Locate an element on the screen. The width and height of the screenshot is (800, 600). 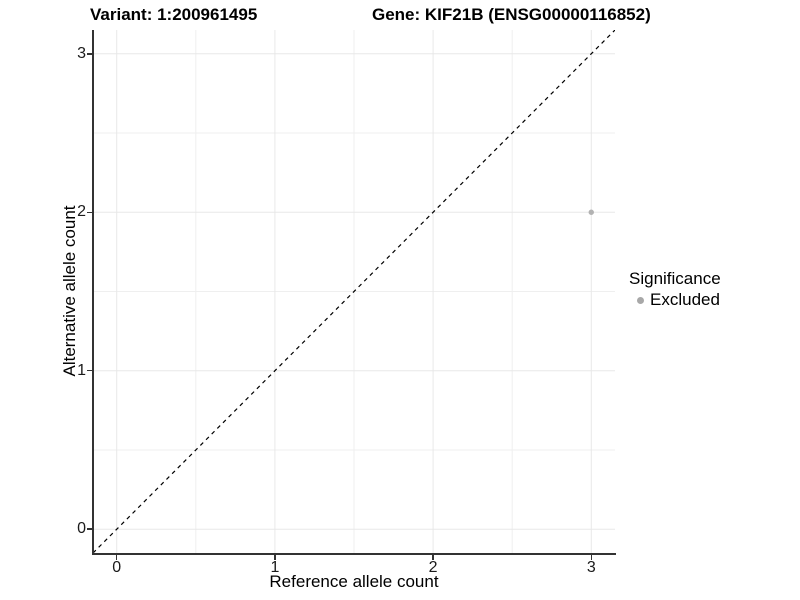
legend: Significance Excluded is located at coordinates (675, 289).